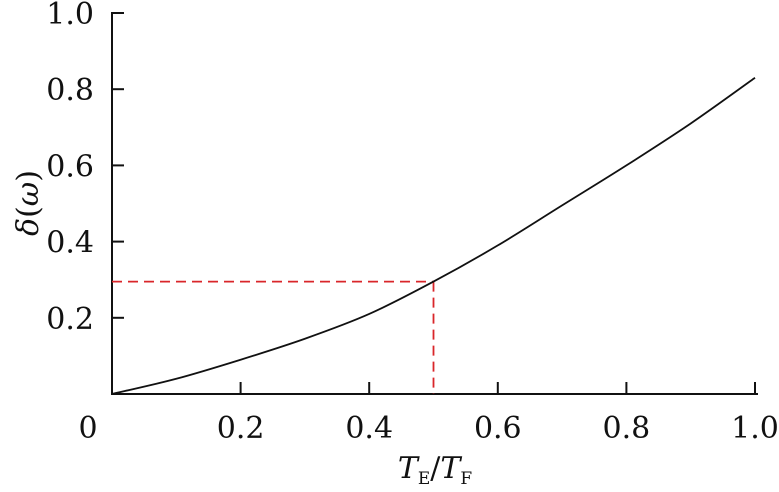 This screenshot has width=779, height=492. I want to click on y-axis-title-open: (, so click(28, 212).